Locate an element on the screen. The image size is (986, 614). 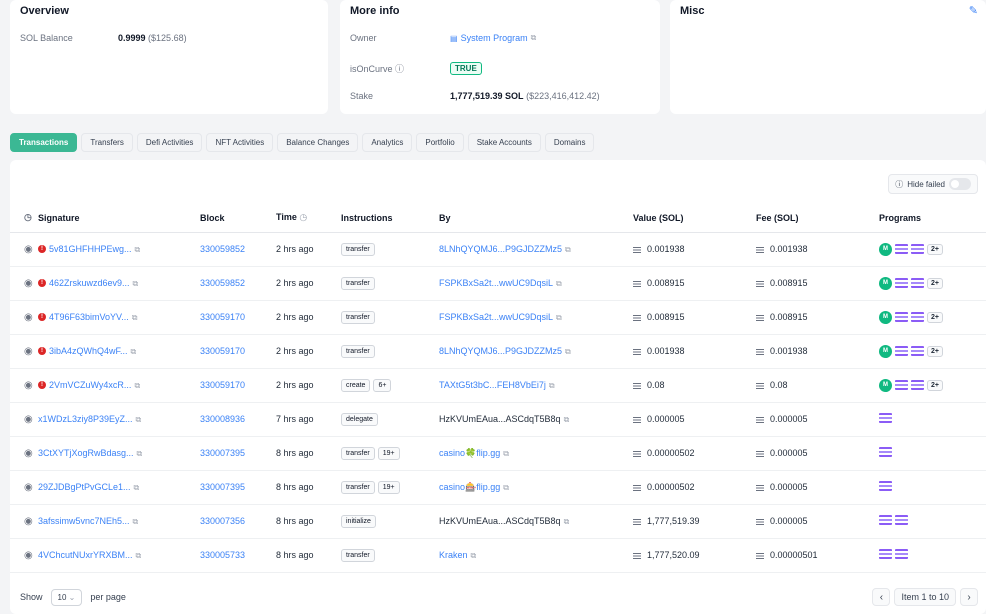
tab-transactions: Transactions is located at coordinates (44, 142).